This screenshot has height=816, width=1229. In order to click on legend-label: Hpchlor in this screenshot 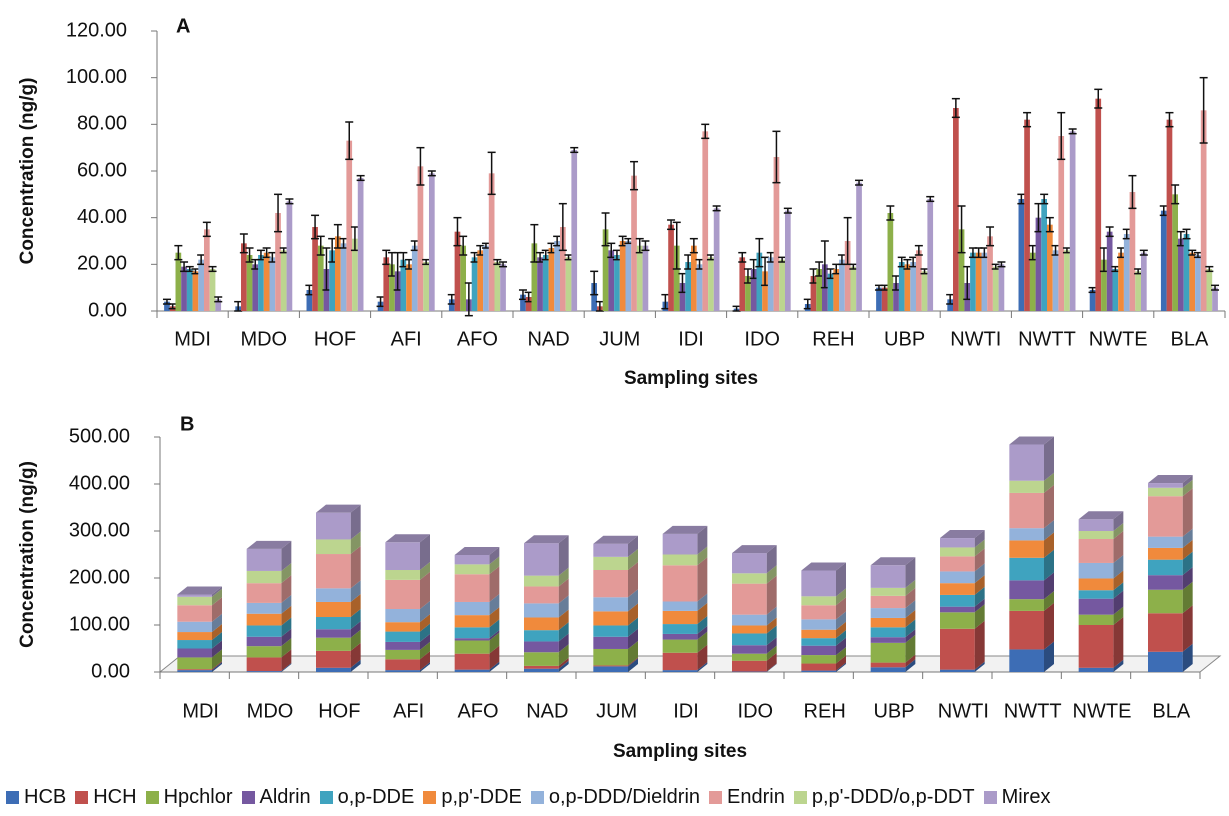, I will do `click(198, 797)`.